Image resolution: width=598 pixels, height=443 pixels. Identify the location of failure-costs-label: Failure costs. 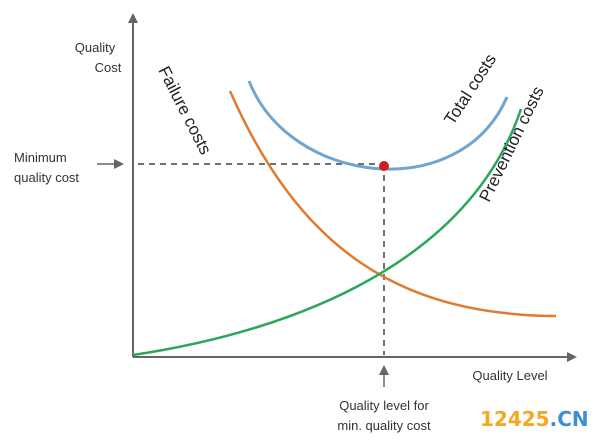
(184, 110).